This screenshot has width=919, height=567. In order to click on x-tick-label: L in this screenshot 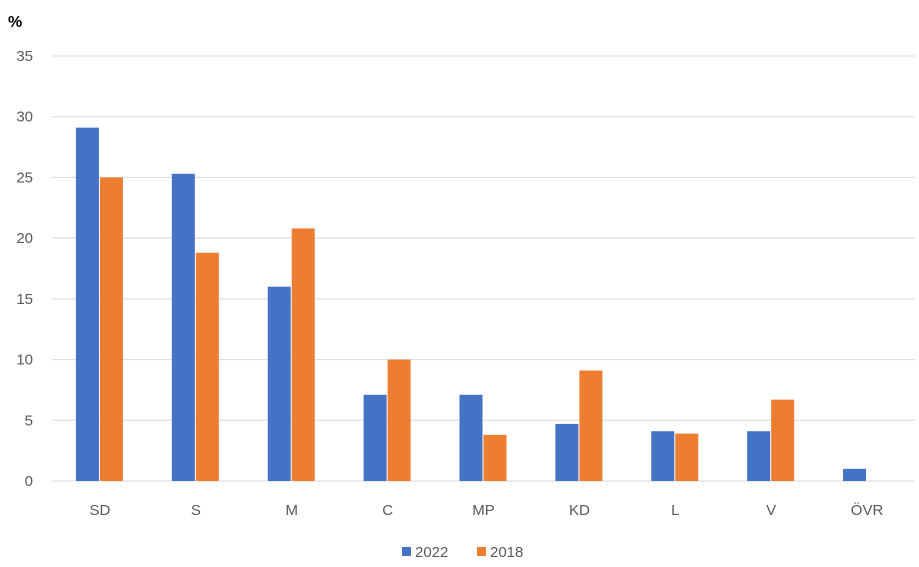, I will do `click(675, 510)`.